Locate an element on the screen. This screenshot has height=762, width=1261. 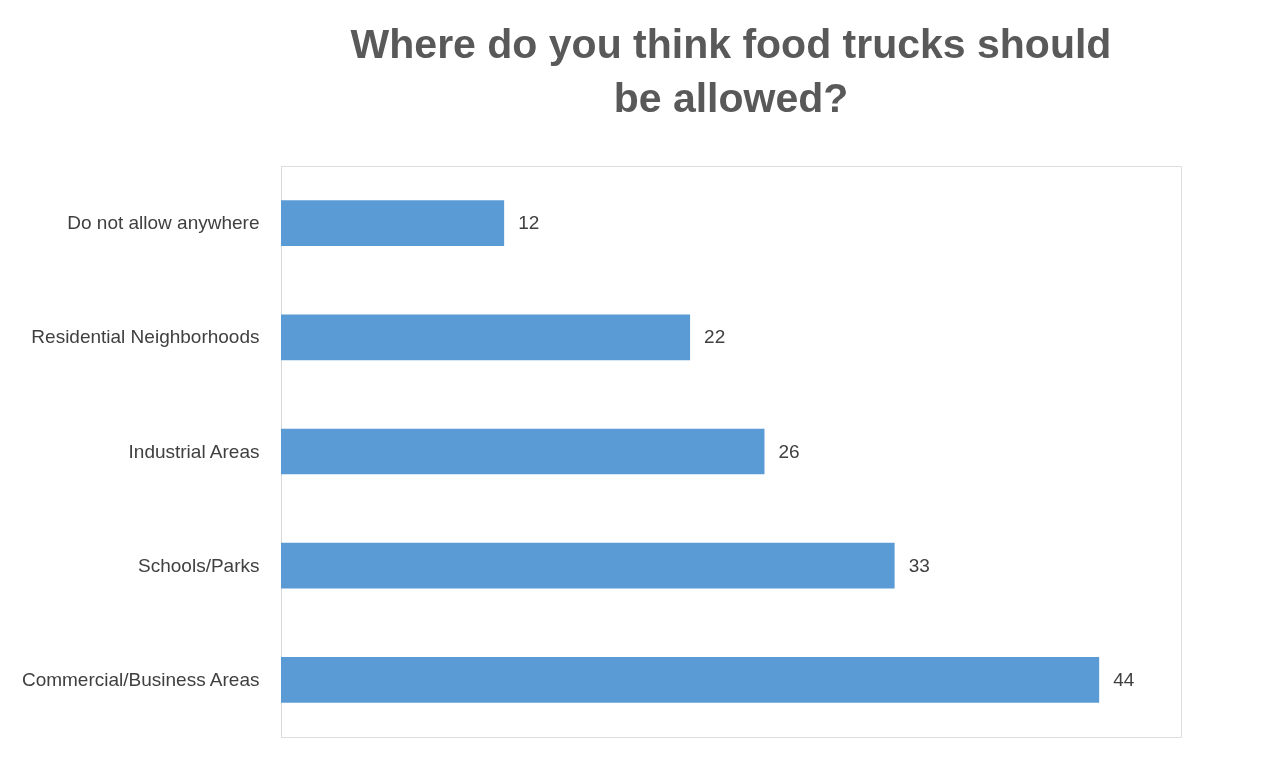
y-tick-label: Residential Neighborhoods is located at coordinates (145, 337).